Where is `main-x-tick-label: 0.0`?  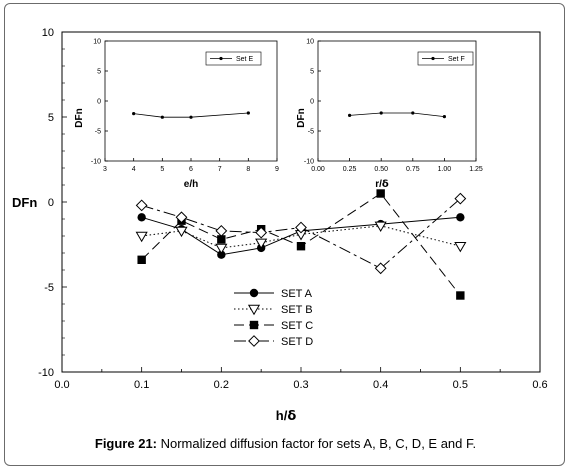
main-x-tick-label: 0.0 is located at coordinates (61, 385).